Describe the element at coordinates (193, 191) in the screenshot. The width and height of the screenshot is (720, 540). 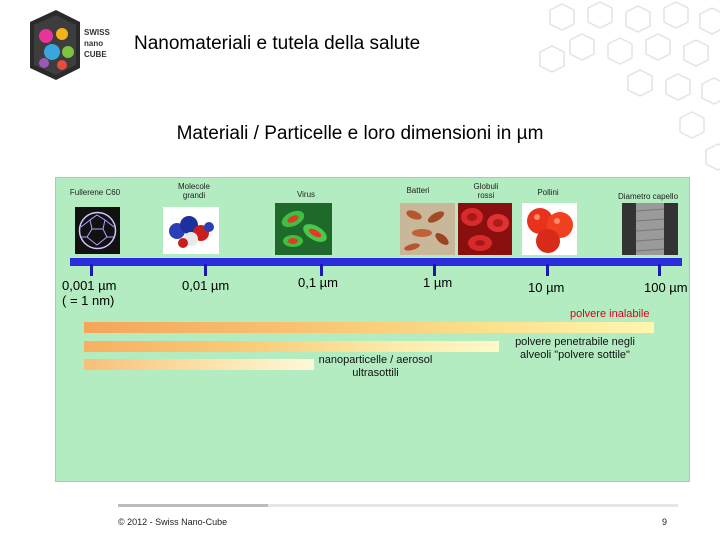
I see `label-molecole-grandi: Molecole grandi` at that location.